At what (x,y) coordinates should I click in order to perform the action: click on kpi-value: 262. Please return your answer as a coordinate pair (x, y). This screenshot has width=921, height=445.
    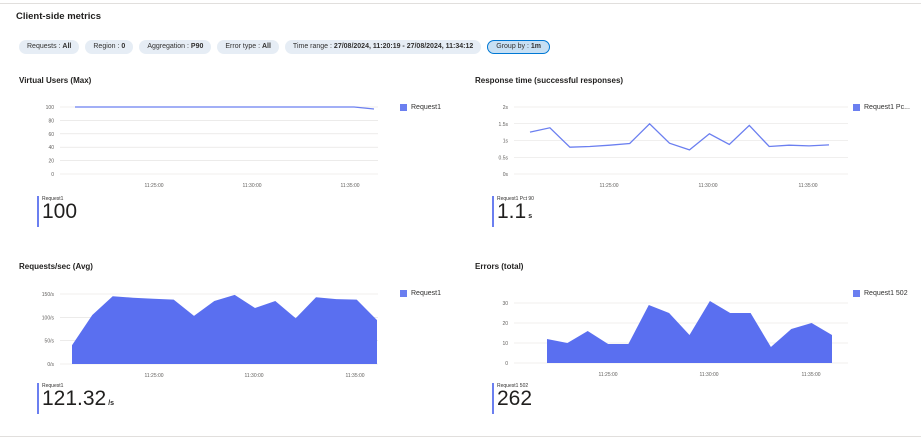
    Looking at the image, I should click on (515, 398).